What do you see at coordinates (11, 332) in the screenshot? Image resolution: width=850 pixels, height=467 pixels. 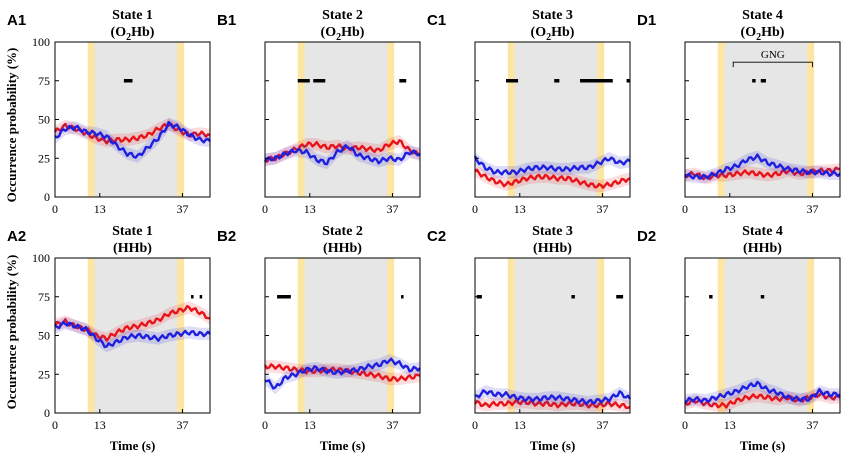 I see `y-axis-label-bottom: Occurrence probability (%)` at bounding box center [11, 332].